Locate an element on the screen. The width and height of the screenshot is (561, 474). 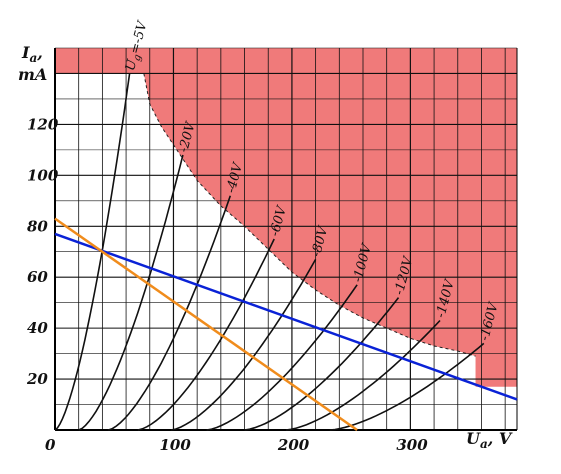
x-tick-labels: 0 100 200 300 is located at coordinates (236, 445).